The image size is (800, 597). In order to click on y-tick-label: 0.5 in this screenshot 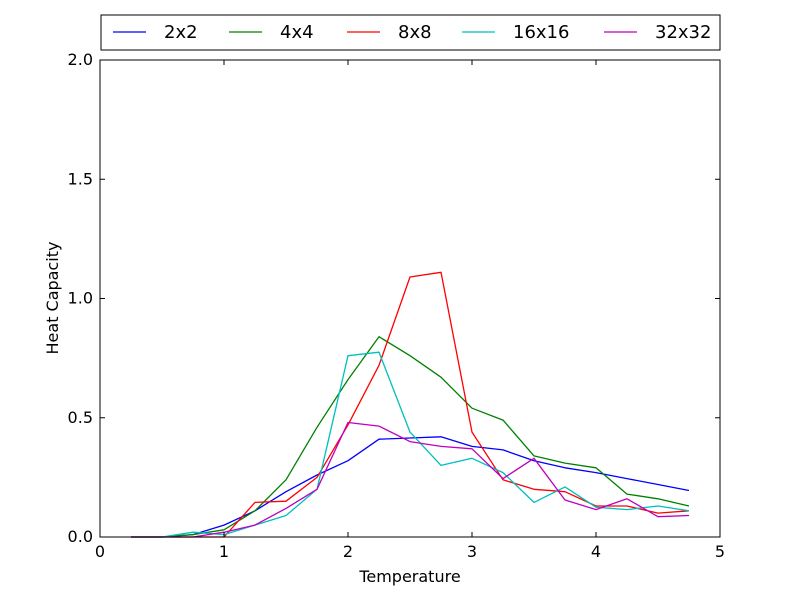, I will do `click(80, 417)`.